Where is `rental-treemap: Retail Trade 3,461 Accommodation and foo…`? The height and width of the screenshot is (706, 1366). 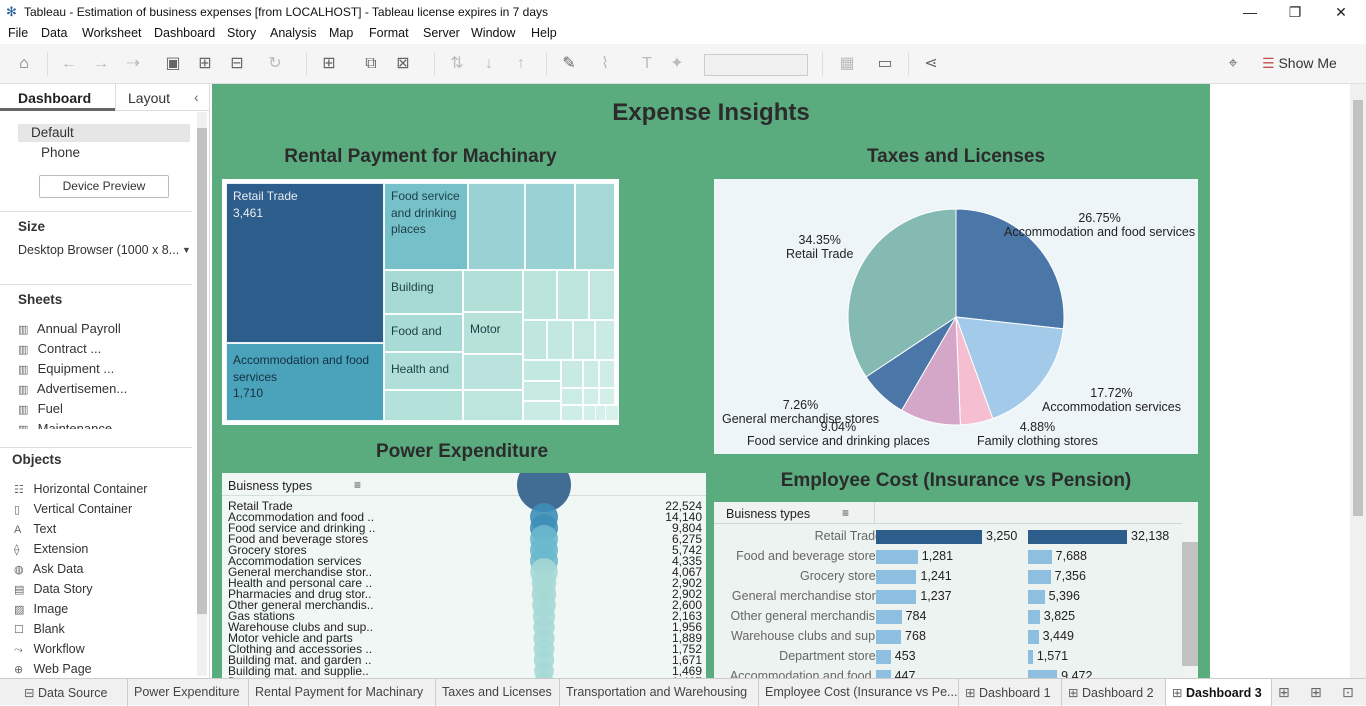 rental-treemap: Retail Trade 3,461 Accommodation and foo… is located at coordinates (420, 302).